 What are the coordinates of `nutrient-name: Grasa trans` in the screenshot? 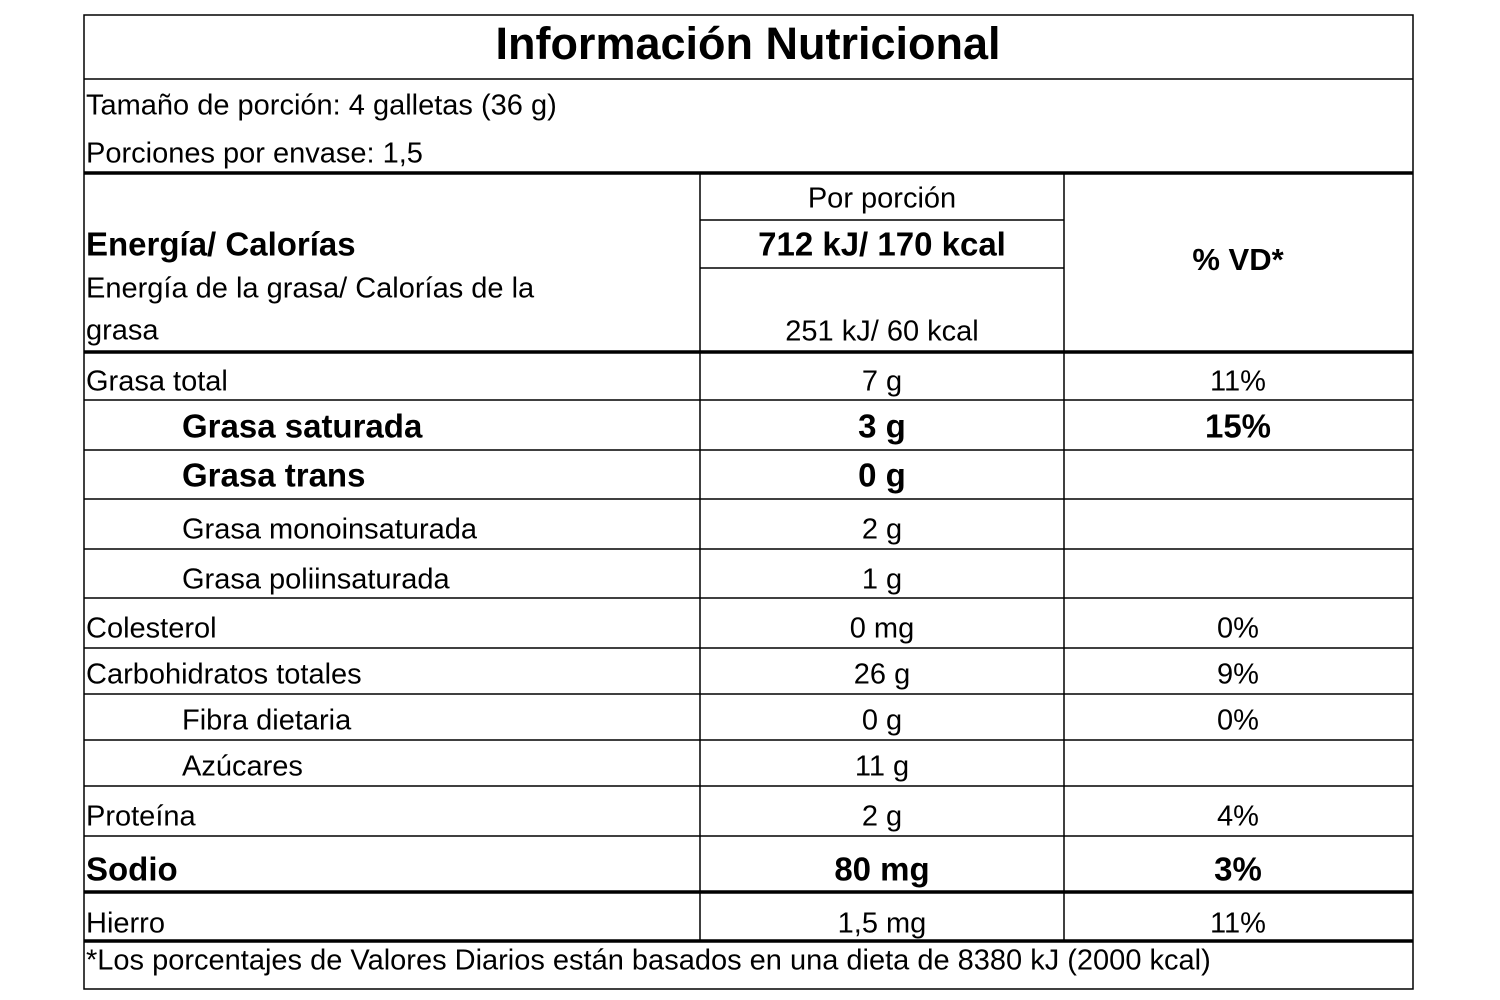 It's located at (273, 475).